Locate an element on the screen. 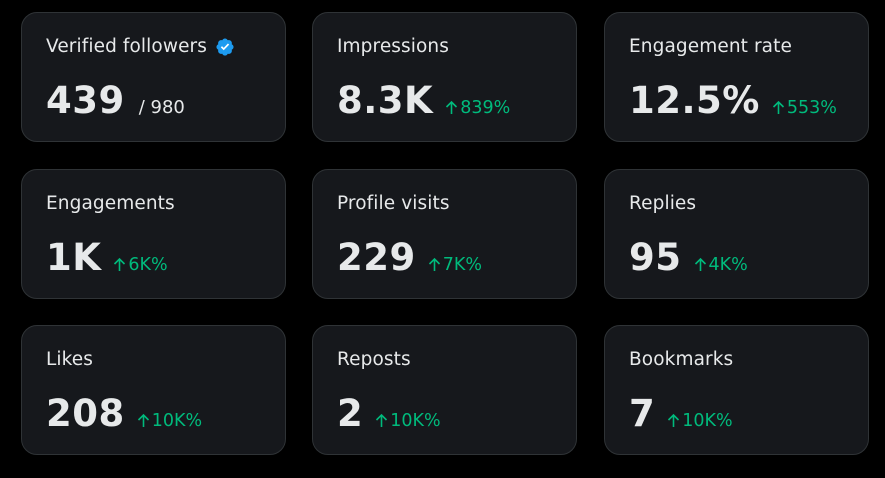 Image resolution: width=885 pixels, height=478 pixels. metric-label: Engagement rate is located at coordinates (710, 46).